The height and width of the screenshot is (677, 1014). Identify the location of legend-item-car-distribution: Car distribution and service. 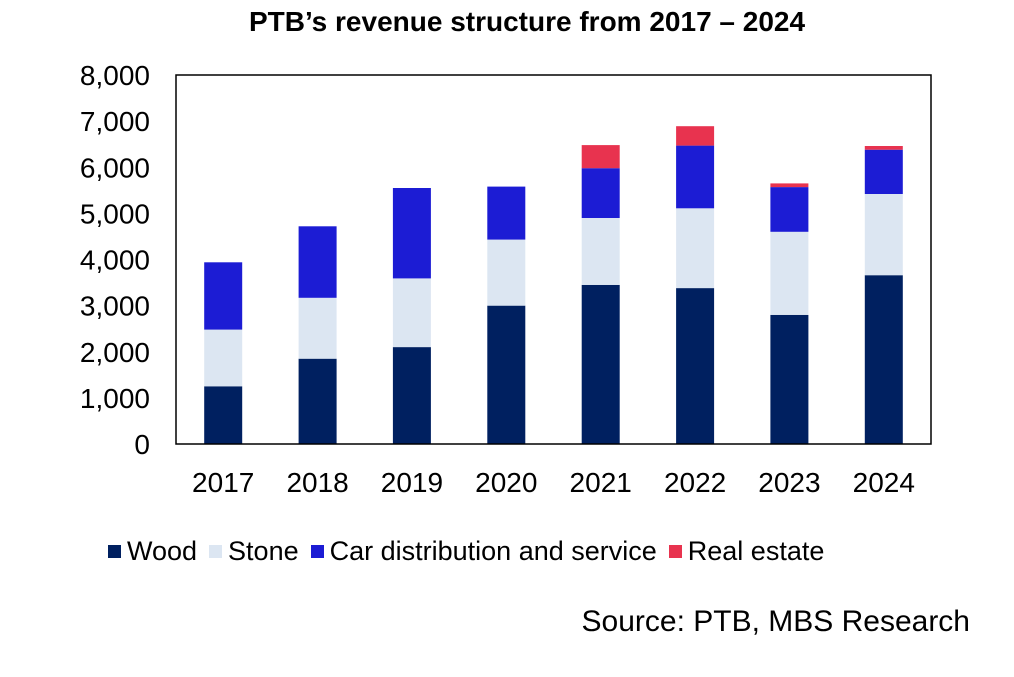
(483, 551).